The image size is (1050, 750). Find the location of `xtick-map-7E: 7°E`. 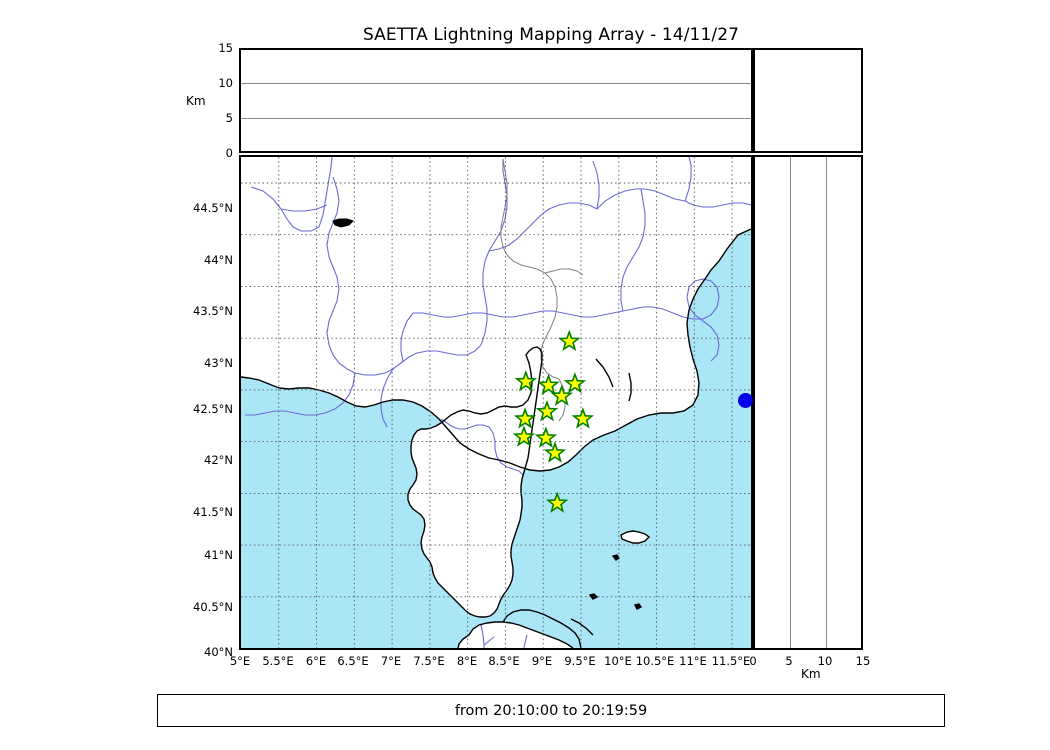

xtick-map-7E: 7°E is located at coordinates (391, 661).